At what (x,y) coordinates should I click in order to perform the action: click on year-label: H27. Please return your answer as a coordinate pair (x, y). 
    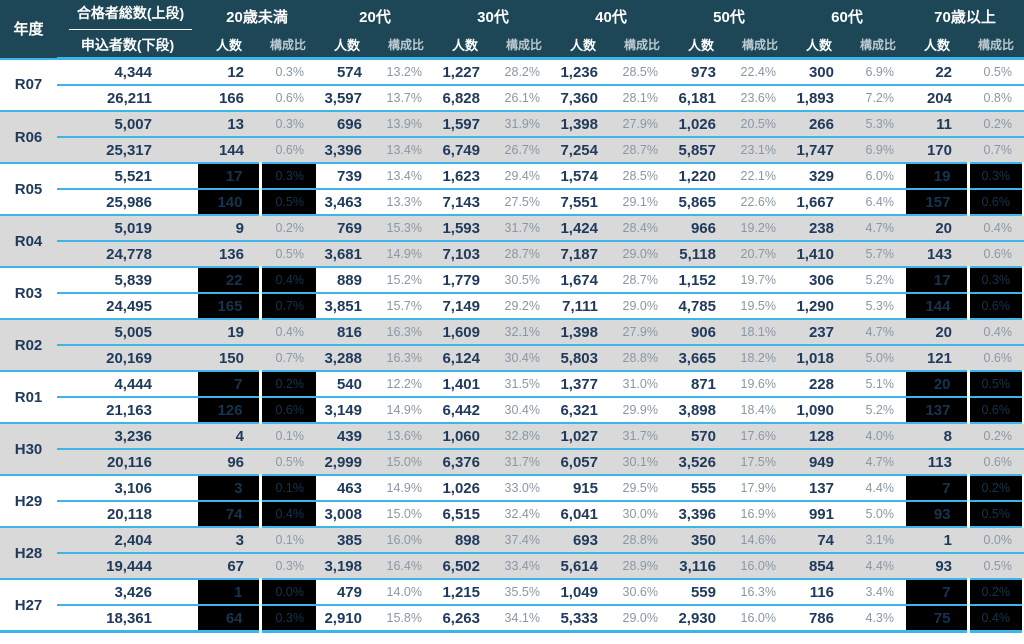
    Looking at the image, I should click on (28, 605).